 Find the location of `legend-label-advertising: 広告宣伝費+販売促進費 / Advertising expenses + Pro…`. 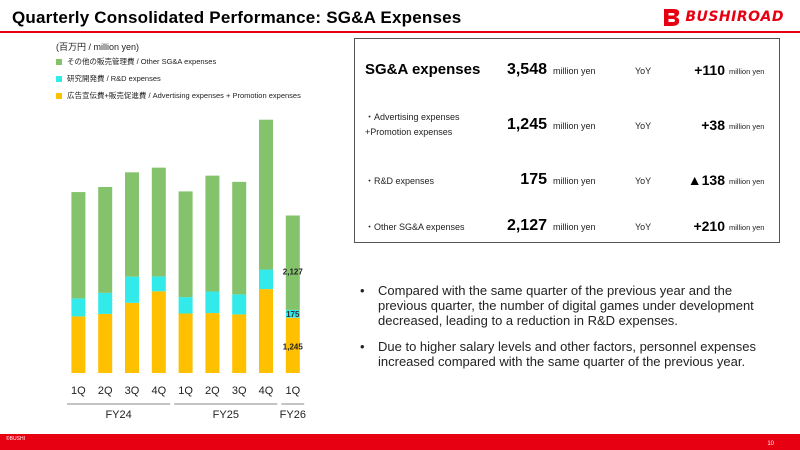

legend-label-advertising: 広告宣伝費+販売促進費 / Advertising expenses + Pro… is located at coordinates (184, 95).